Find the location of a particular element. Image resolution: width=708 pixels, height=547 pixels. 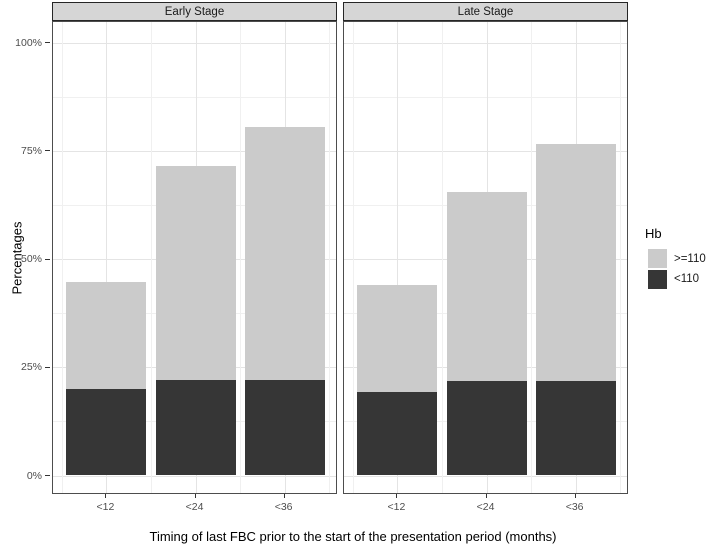

legend-title: Hb is located at coordinates (653, 233).